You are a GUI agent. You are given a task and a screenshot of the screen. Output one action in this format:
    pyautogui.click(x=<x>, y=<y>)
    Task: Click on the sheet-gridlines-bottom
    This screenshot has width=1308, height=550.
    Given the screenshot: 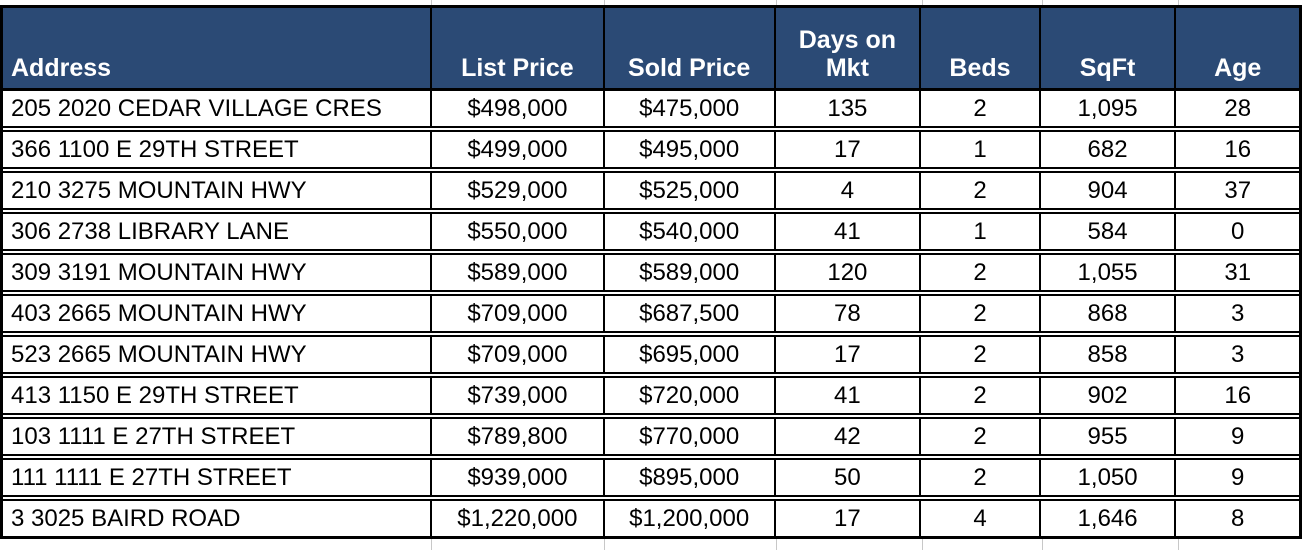 What is the action you would take?
    pyautogui.click(x=654, y=544)
    